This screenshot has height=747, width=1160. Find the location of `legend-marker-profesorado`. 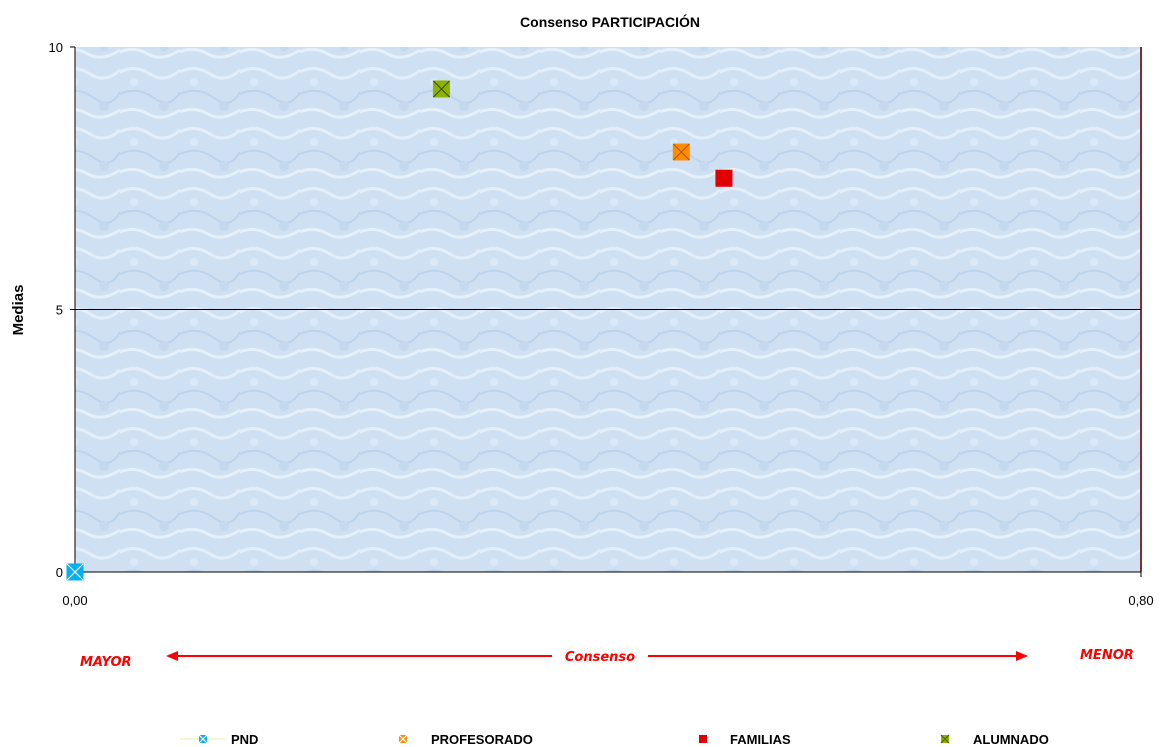

legend-marker-profesorado is located at coordinates (403, 739).